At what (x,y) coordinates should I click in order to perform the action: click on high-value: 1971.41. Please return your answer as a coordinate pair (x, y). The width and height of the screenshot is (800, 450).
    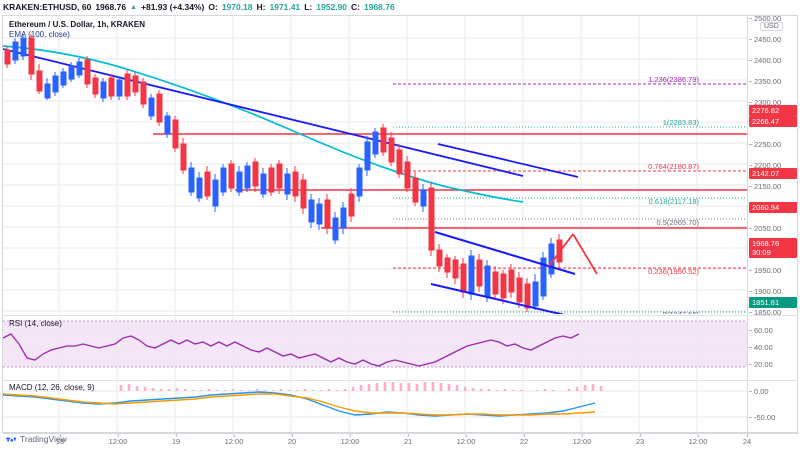
    Looking at the image, I should click on (285, 7).